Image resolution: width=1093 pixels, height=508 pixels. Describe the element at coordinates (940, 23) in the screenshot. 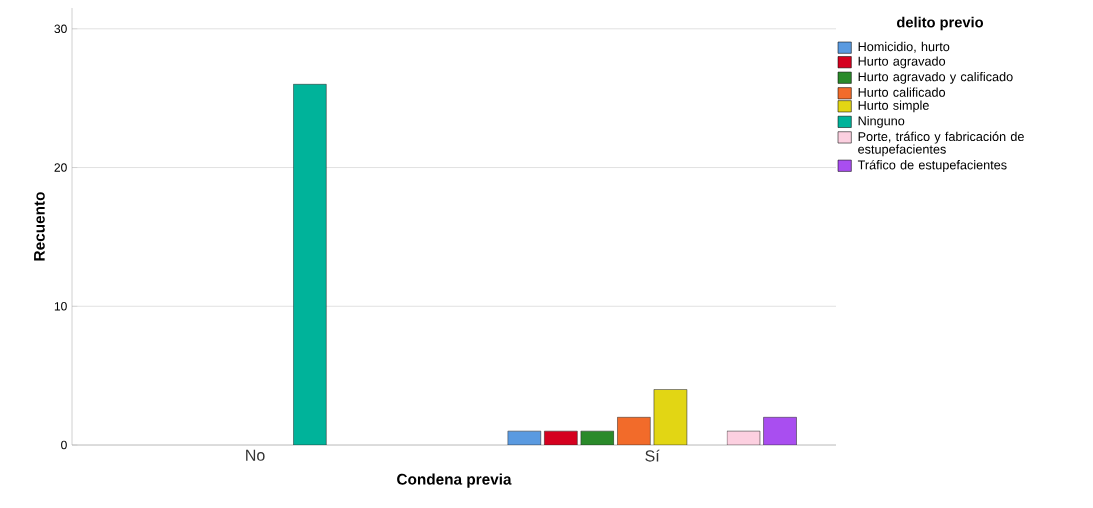

I see `legend-title: delito previo` at that location.